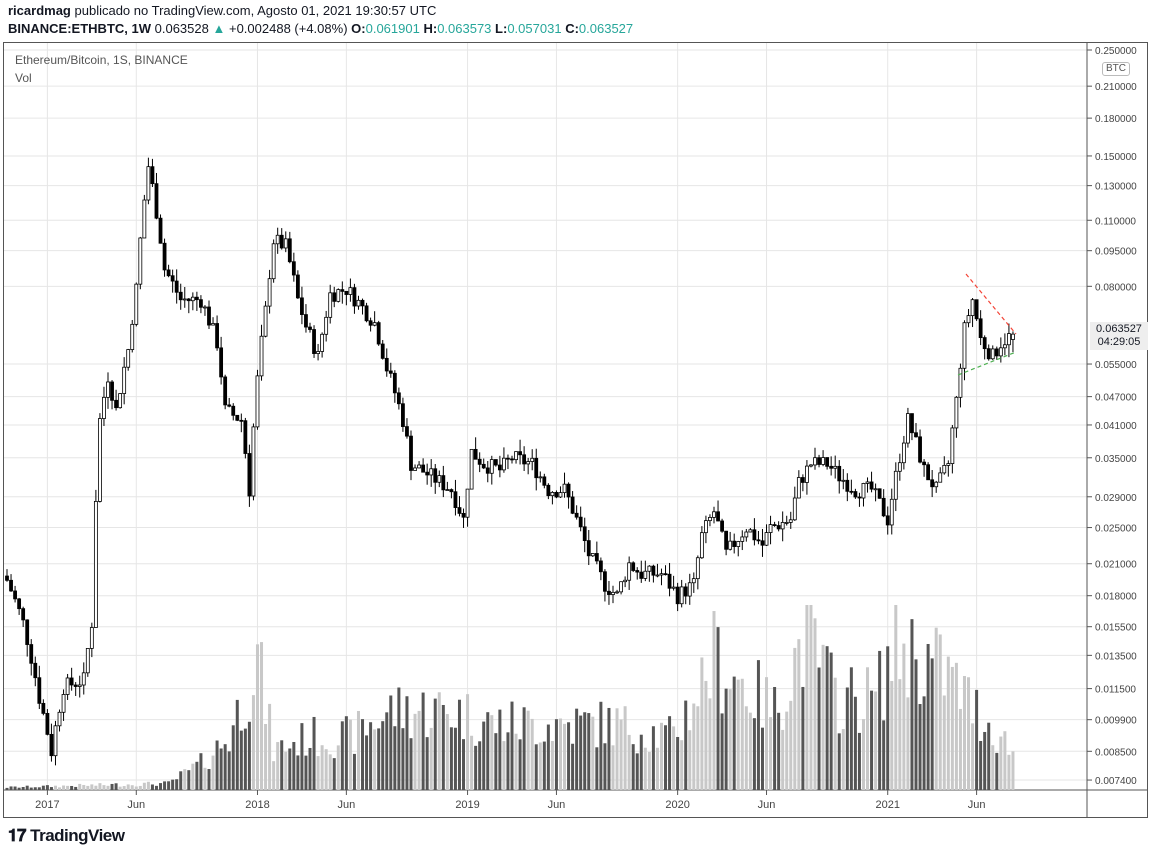  What do you see at coordinates (467, 805) in the screenshot?
I see `x-tick-label: 2019` at bounding box center [467, 805].